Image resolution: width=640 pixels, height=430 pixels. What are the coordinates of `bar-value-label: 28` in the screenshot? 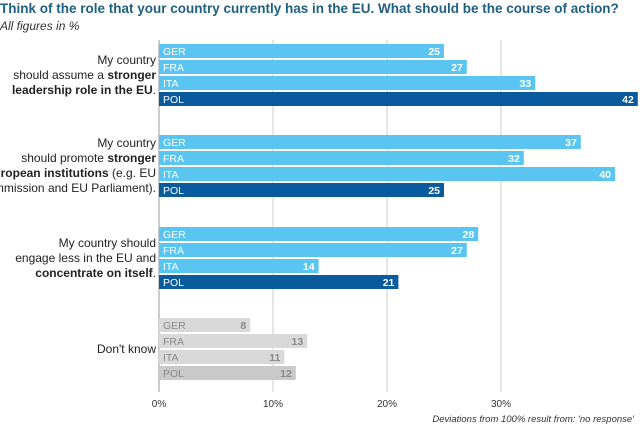 It's located at (469, 235).